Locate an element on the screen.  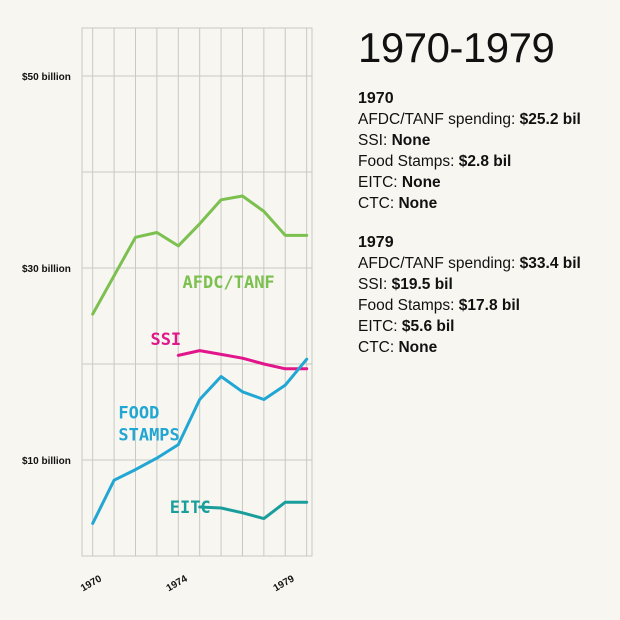
y-tick-label: $50 billion is located at coordinates (46, 77).